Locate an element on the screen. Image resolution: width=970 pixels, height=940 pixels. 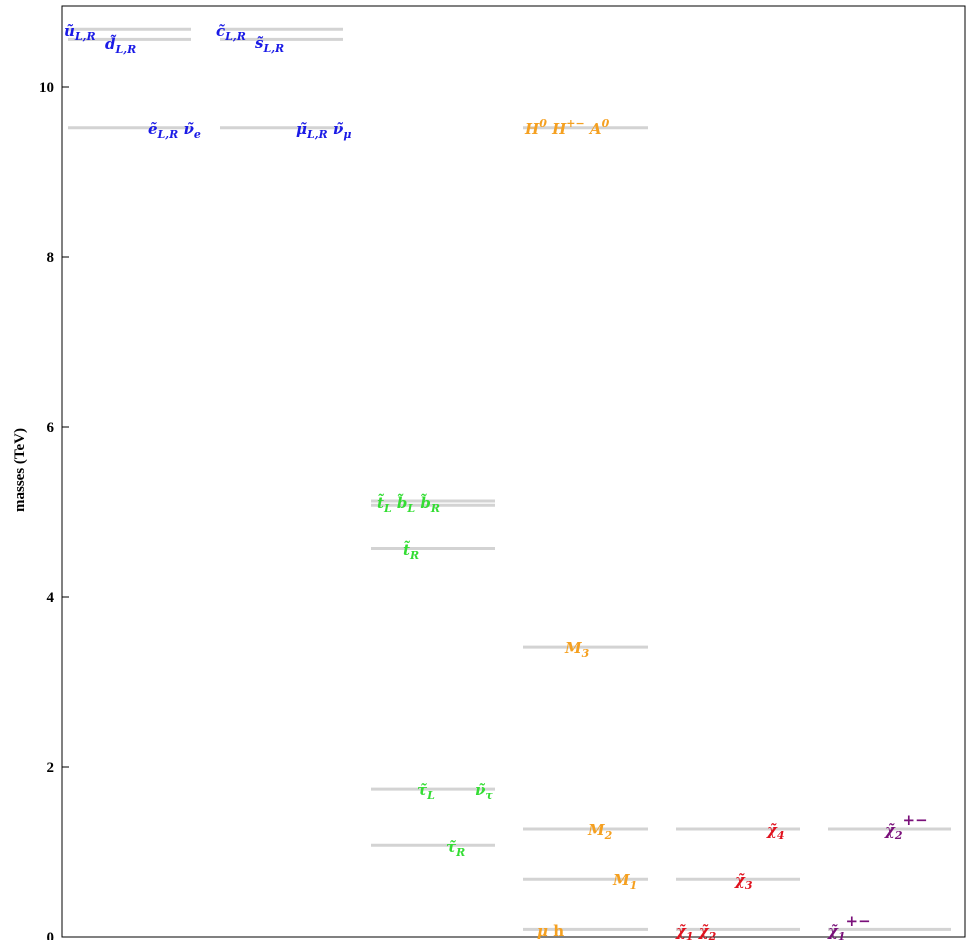
label-chi3: χ̃3 is located at coordinates (743, 881).